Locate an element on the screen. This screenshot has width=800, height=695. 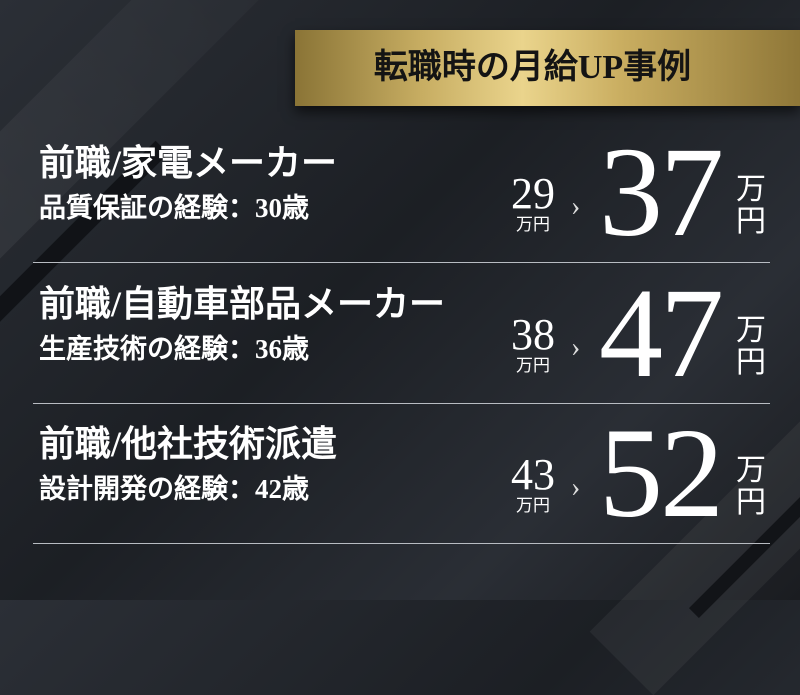
after-value: 37 is located at coordinates (661, 192).